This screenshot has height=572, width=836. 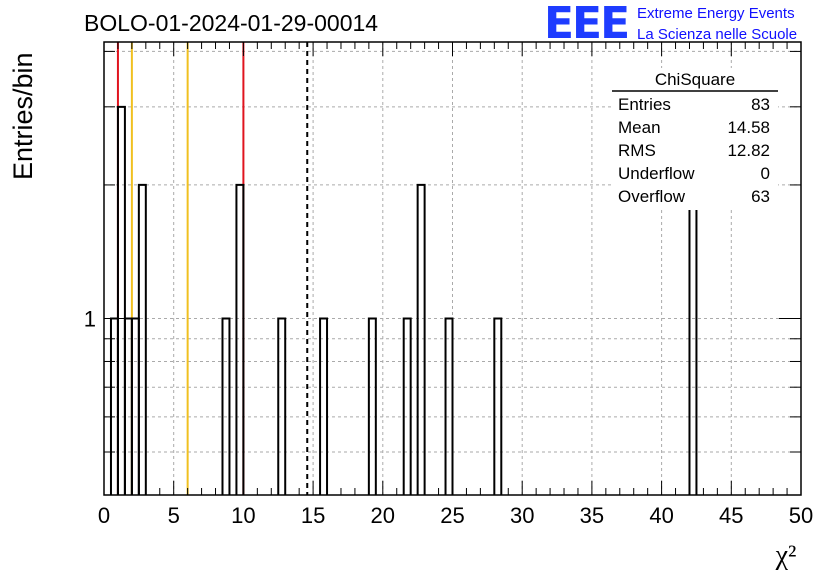 What do you see at coordinates (313, 515) in the screenshot?
I see `x-tick-label: 15` at bounding box center [313, 515].